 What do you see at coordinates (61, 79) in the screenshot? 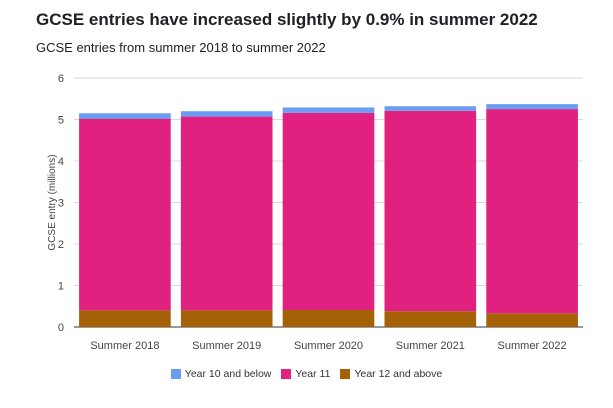
I see `y-tick-label: 6` at bounding box center [61, 79].